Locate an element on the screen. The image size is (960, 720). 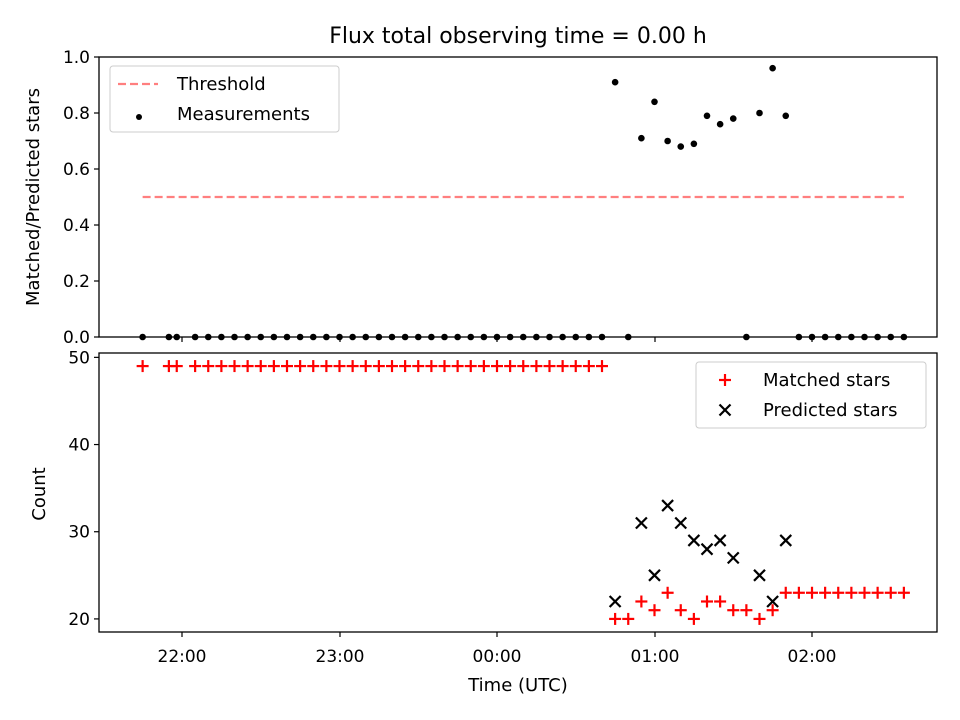
legend-measurements-label: Measurements is located at coordinates (243, 114).